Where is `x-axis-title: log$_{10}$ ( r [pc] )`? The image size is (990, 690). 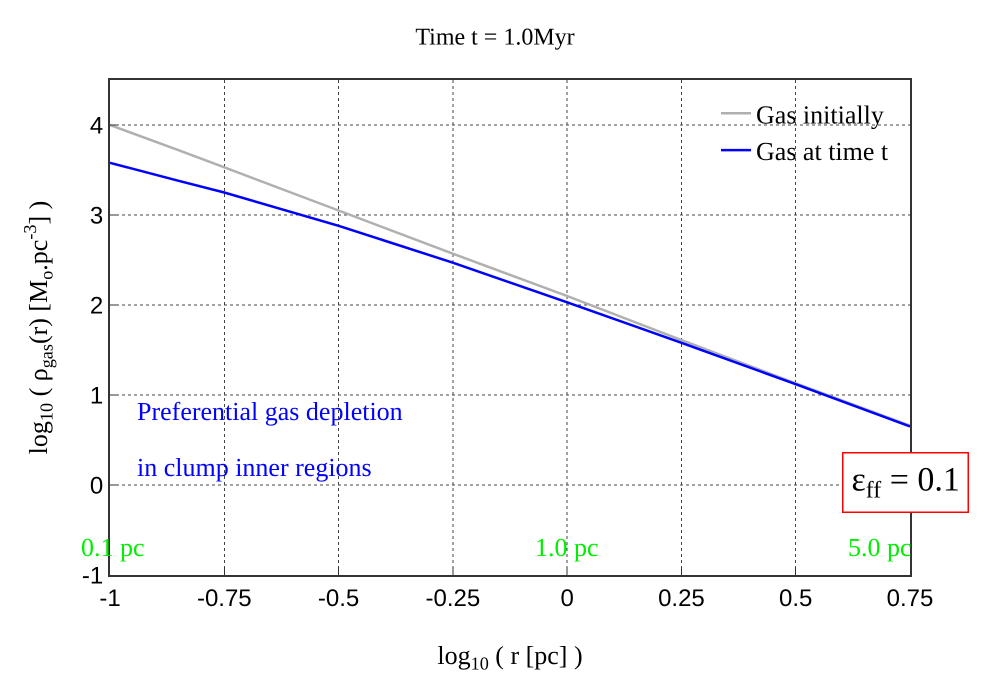 x-axis-title: log$_{10}$ ( r [pc] ) is located at coordinates (510, 657).